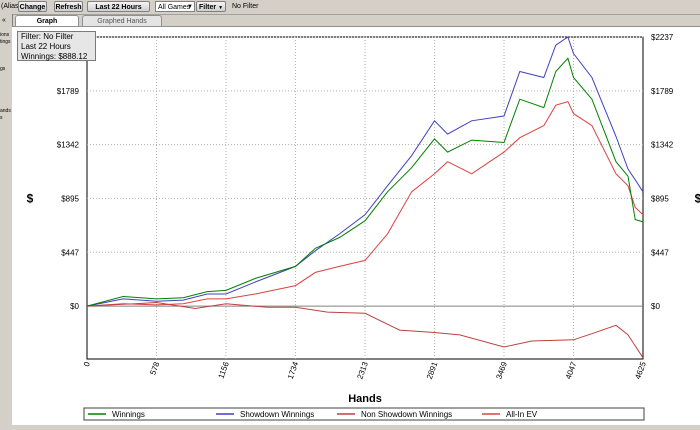 The height and width of the screenshot is (430, 700). I want to click on x-tick-label: 2891, so click(432, 370).